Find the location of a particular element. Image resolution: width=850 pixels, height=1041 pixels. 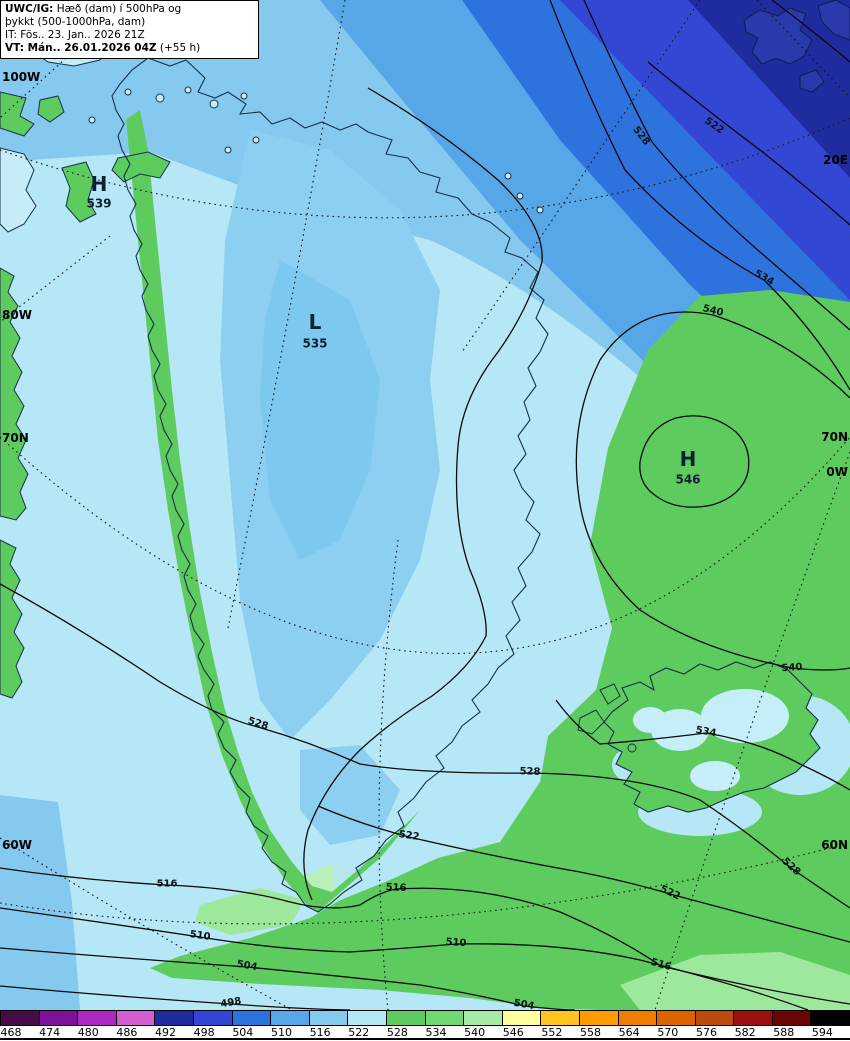

contour-516-ne is located at coordinates (810, 31).